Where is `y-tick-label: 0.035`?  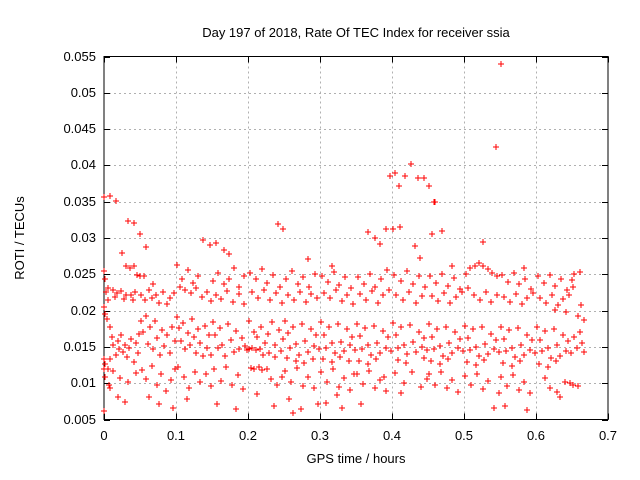
y-tick-label: 0.035 is located at coordinates (79, 201).